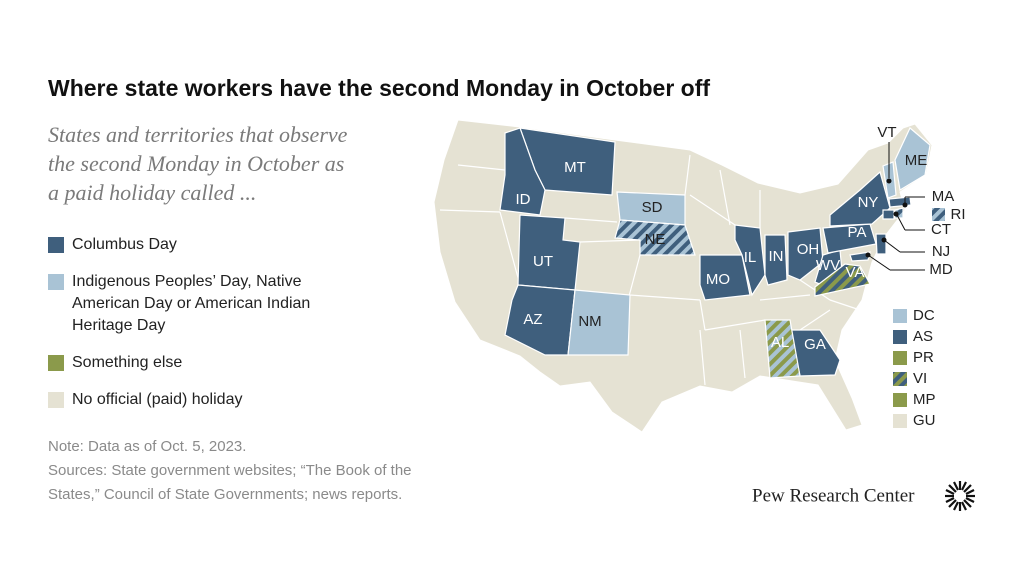 The height and width of the screenshot is (576, 1024). I want to click on state-label: GA, so click(815, 344).